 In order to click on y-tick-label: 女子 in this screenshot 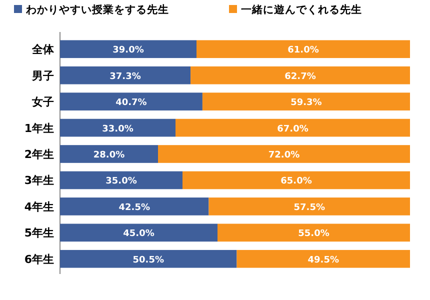, I will do `click(42, 102)`.